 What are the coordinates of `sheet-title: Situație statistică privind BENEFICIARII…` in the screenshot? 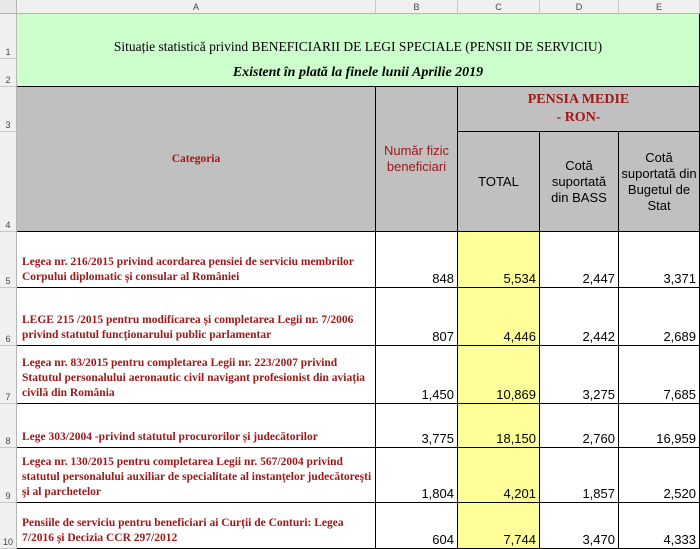 It's located at (358, 46).